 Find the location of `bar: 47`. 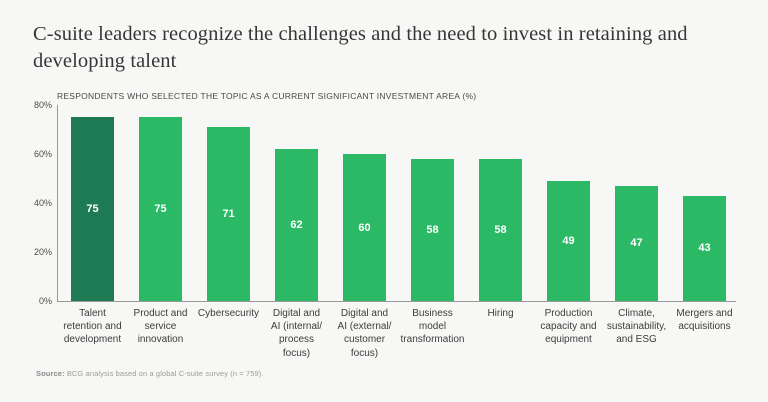

bar: 47 is located at coordinates (636, 243).